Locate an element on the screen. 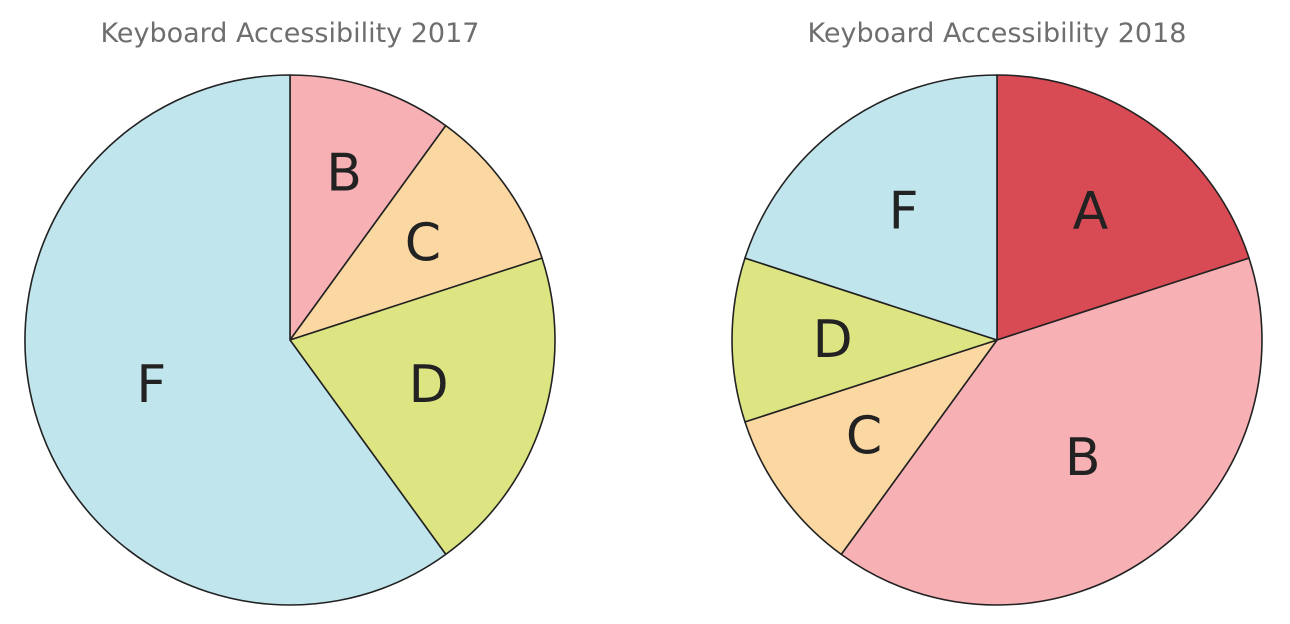 This screenshot has height=624, width=1290. chart-title-2017: Keyboard Accessibility 2017 is located at coordinates (290, 33).